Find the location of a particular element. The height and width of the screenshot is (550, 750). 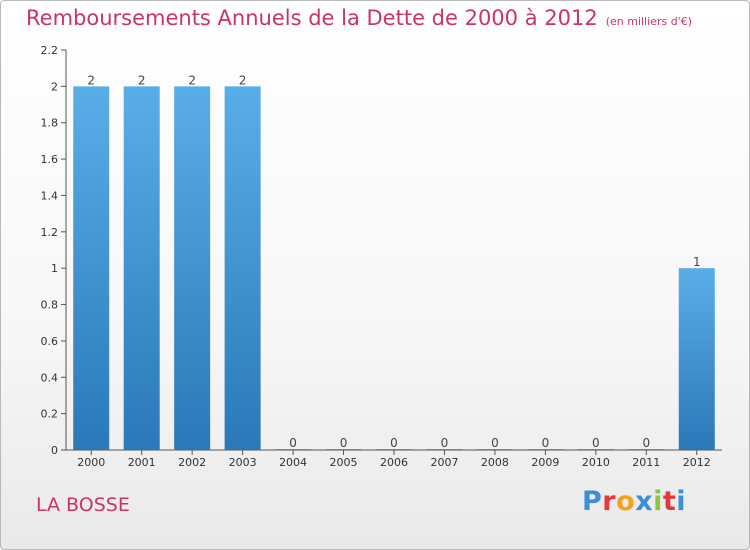

bar-2008 is located at coordinates (494, 449).